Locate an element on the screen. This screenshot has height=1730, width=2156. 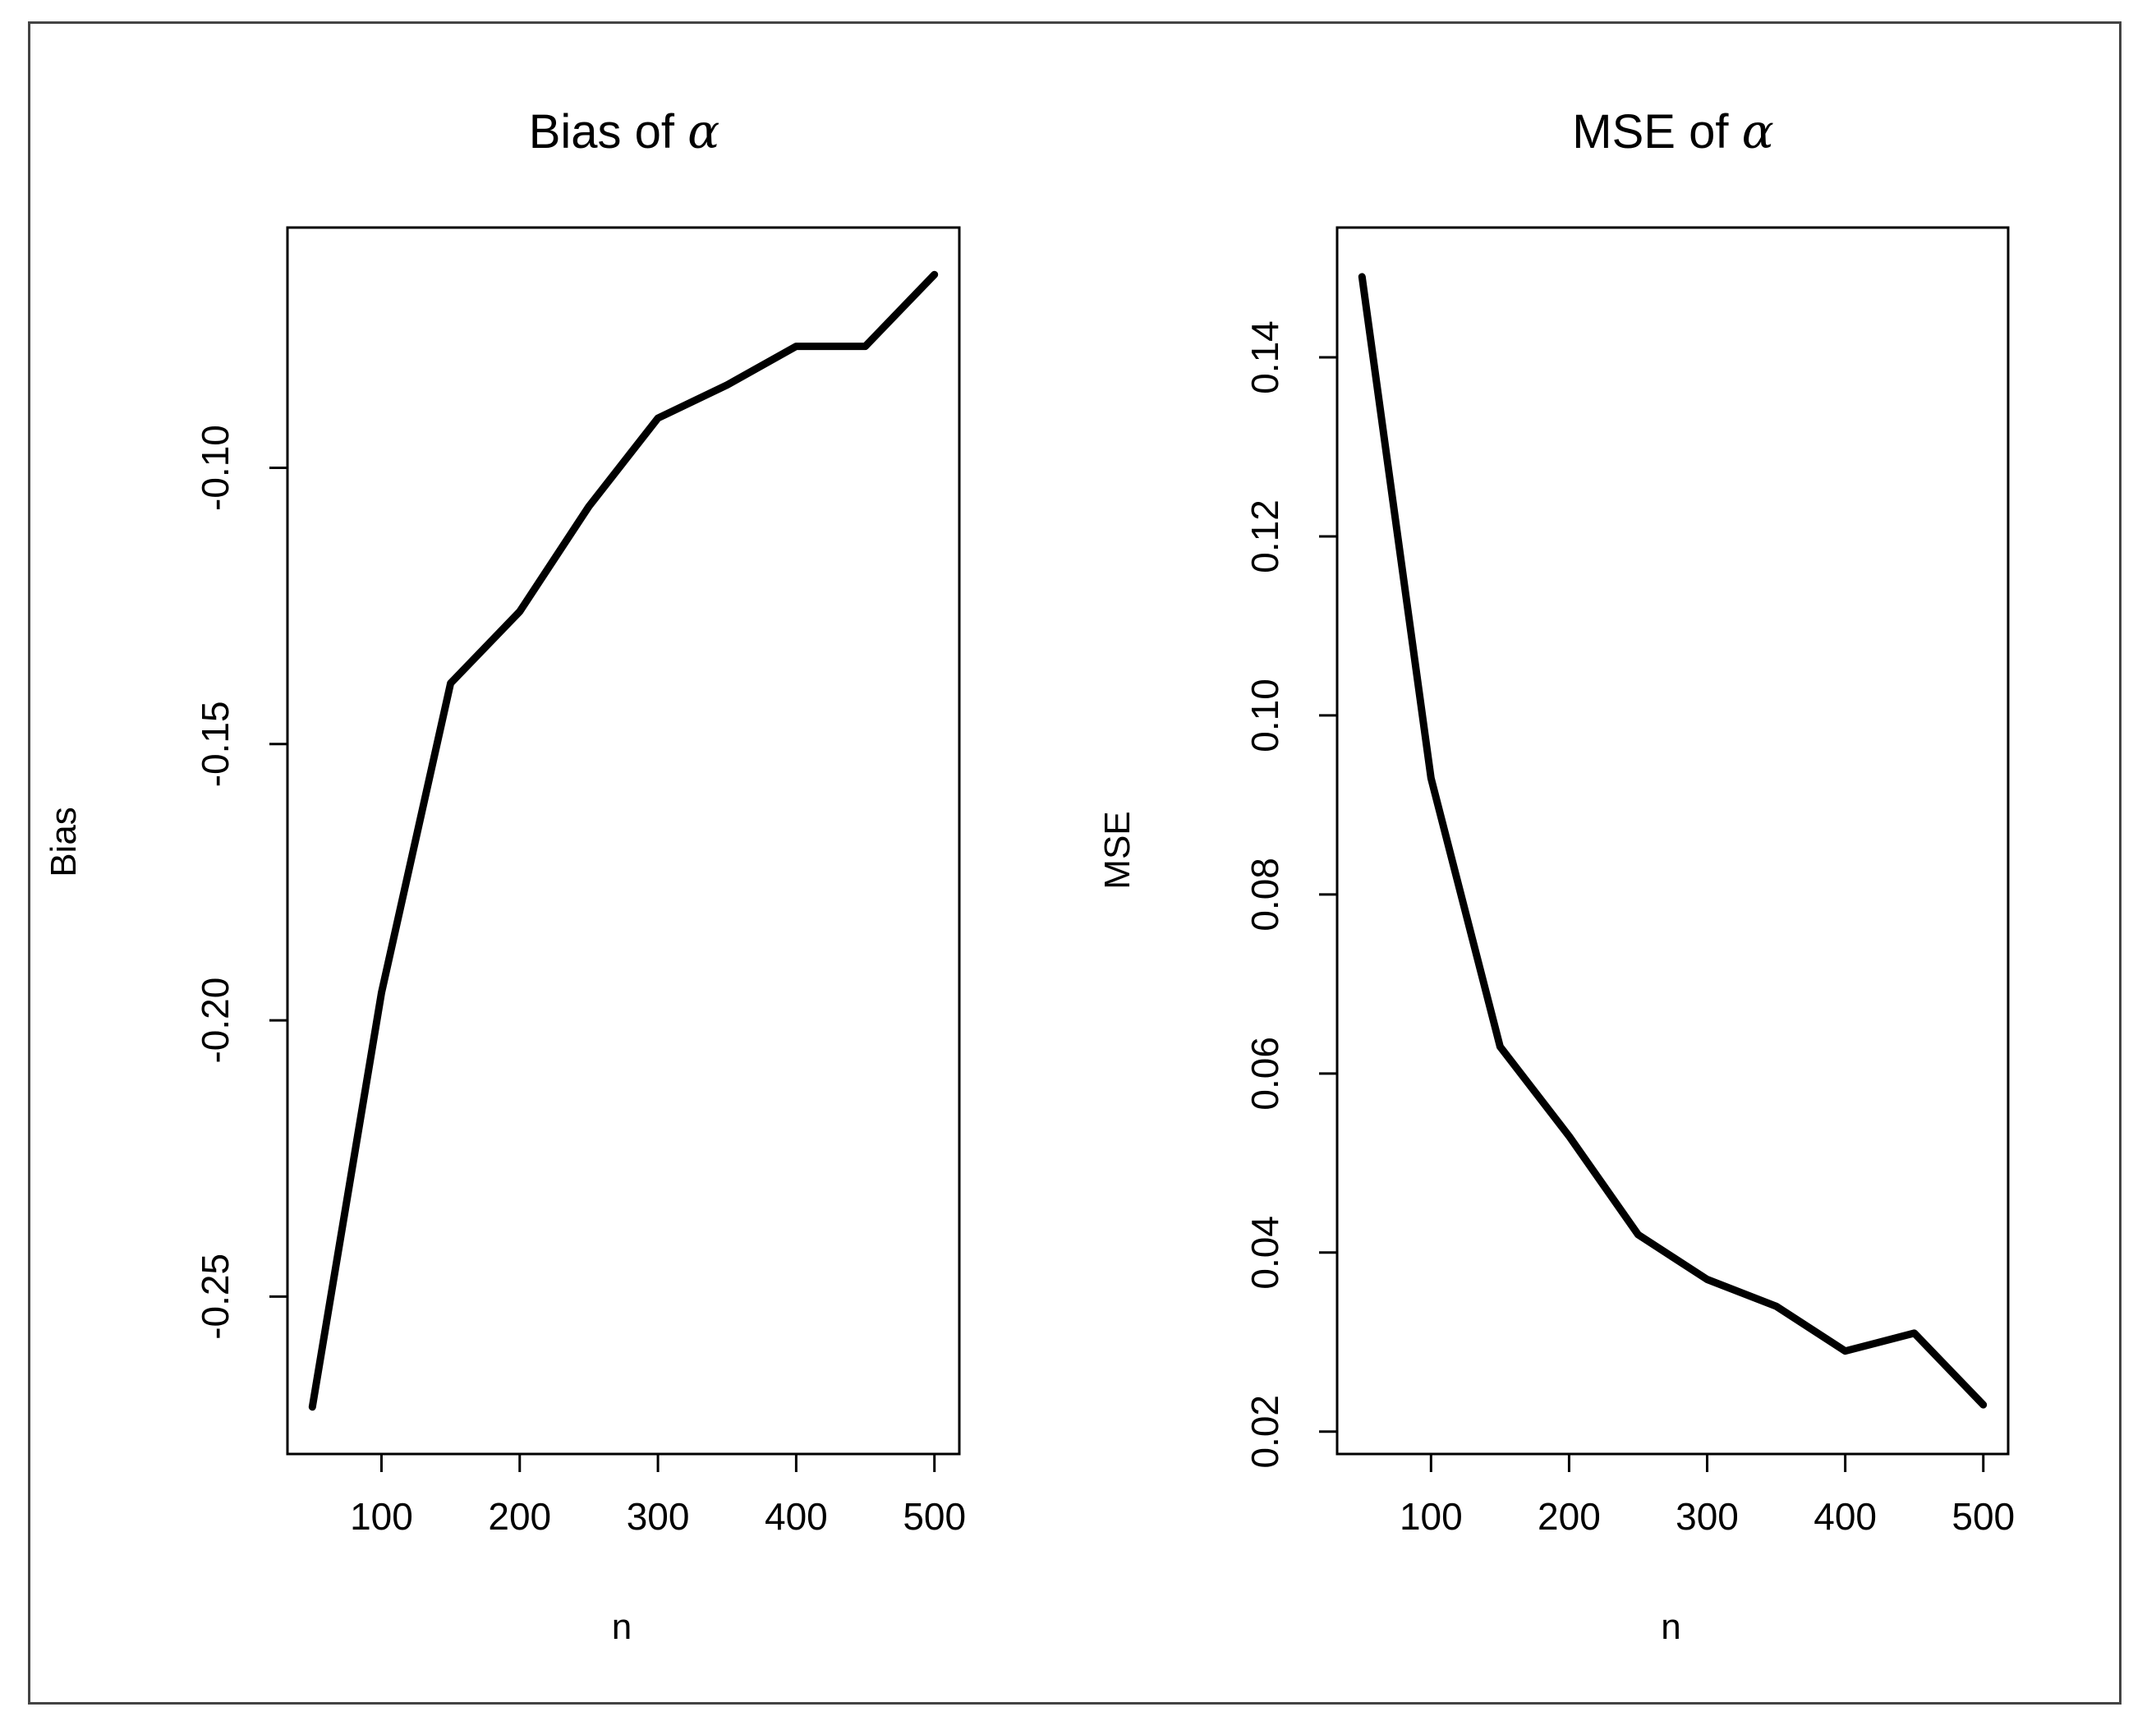
y-tick-label: -0.10 is located at coordinates (215, 468).